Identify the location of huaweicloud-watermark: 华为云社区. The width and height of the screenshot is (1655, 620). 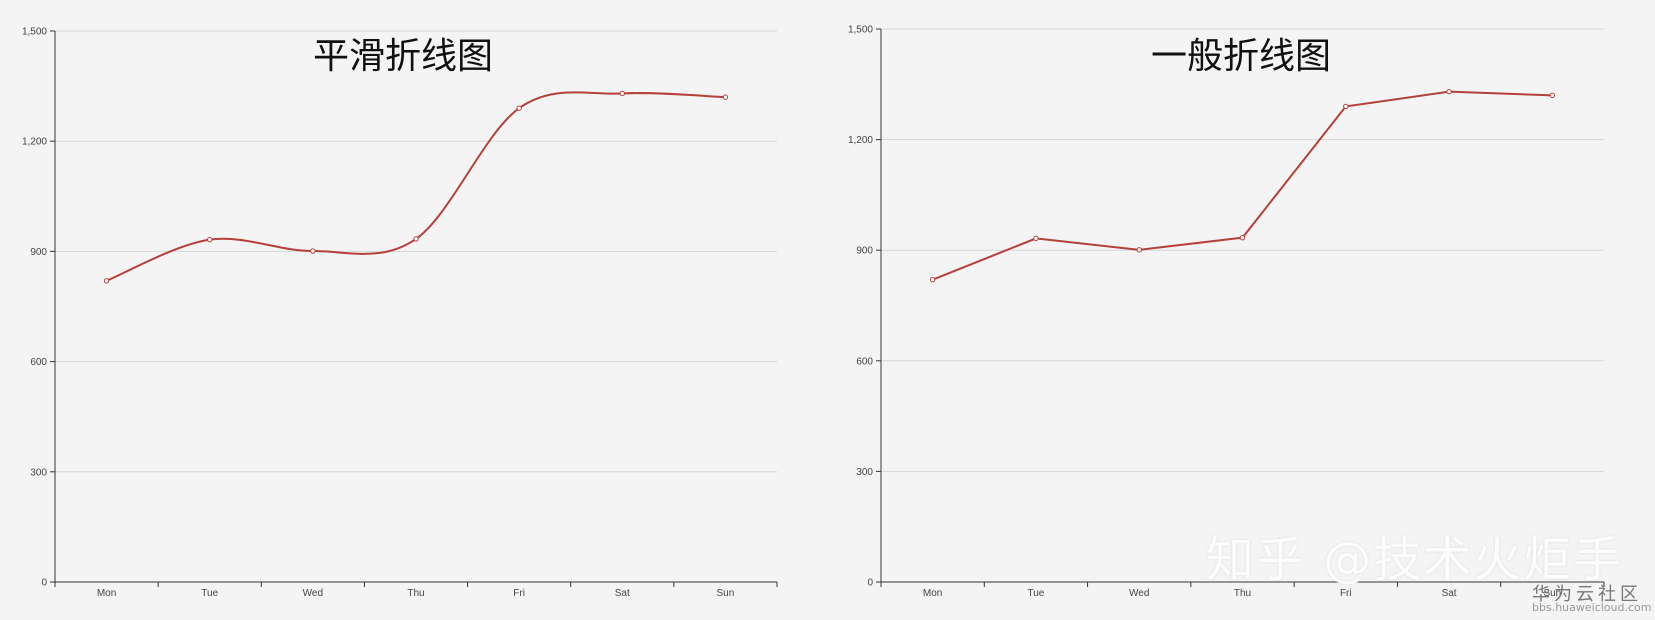
(1587, 594).